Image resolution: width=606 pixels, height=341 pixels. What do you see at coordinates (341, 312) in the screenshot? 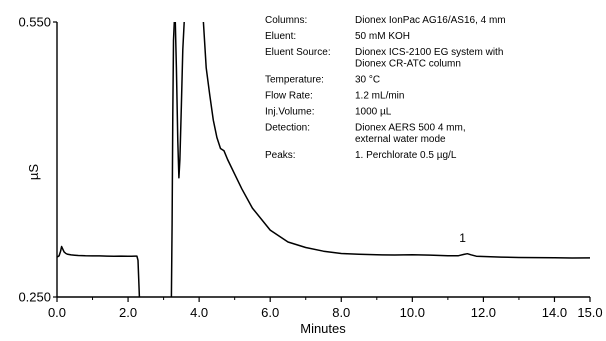
I see `x-tick-label: 8.0` at bounding box center [341, 312].